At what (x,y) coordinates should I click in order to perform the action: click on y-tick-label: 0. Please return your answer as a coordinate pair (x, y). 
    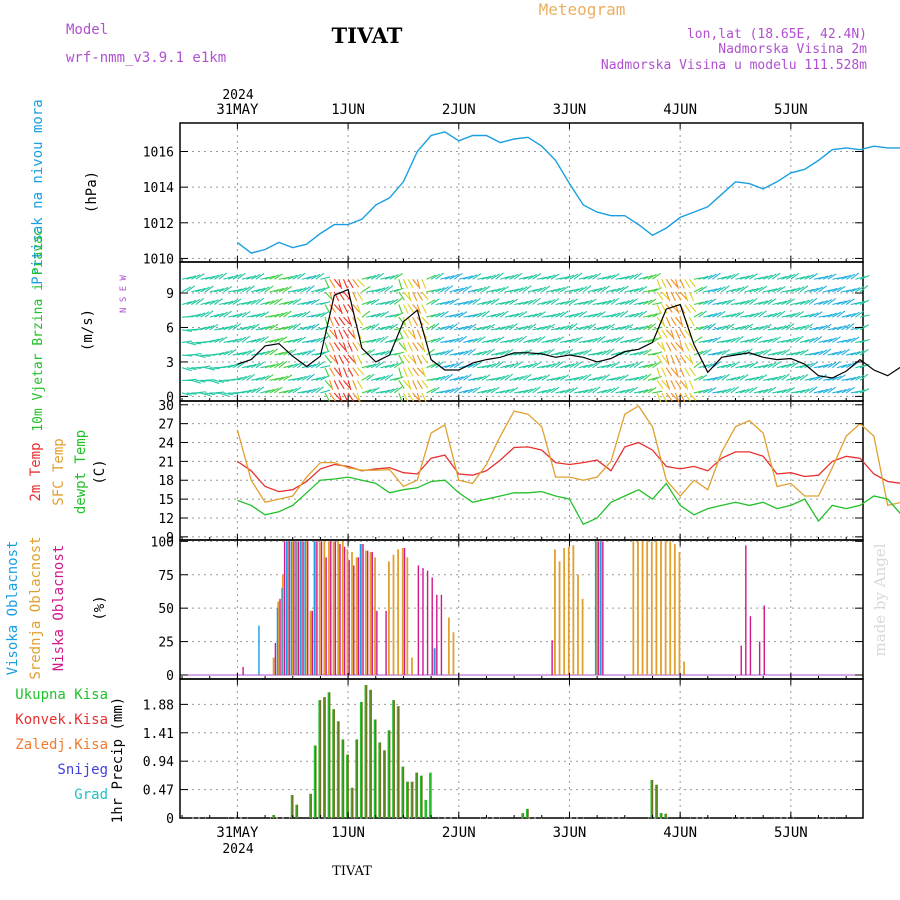
    Looking at the image, I should click on (170, 819).